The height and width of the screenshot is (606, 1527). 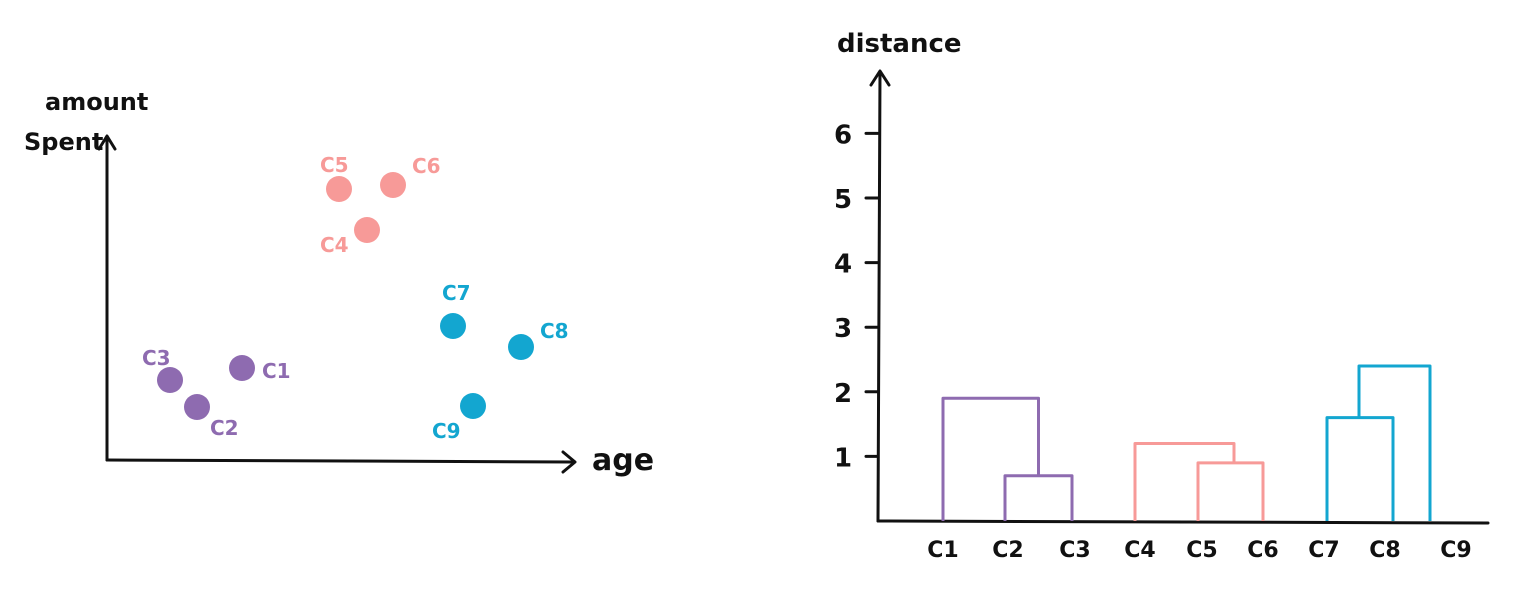 I want to click on dendro-leaf-label-c6: C6, so click(x=1262, y=550).